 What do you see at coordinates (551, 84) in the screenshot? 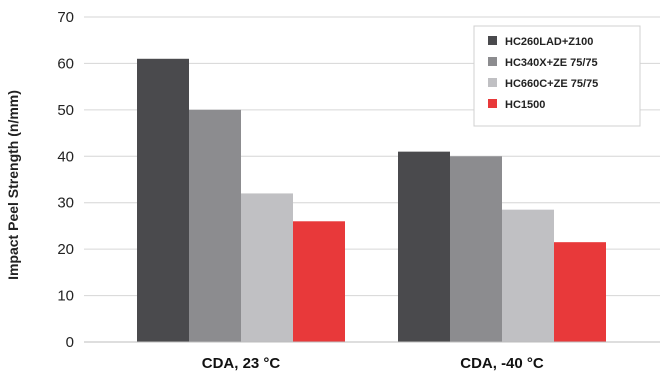
I see `legend-label: HC660C+ZE 75/75` at bounding box center [551, 84].